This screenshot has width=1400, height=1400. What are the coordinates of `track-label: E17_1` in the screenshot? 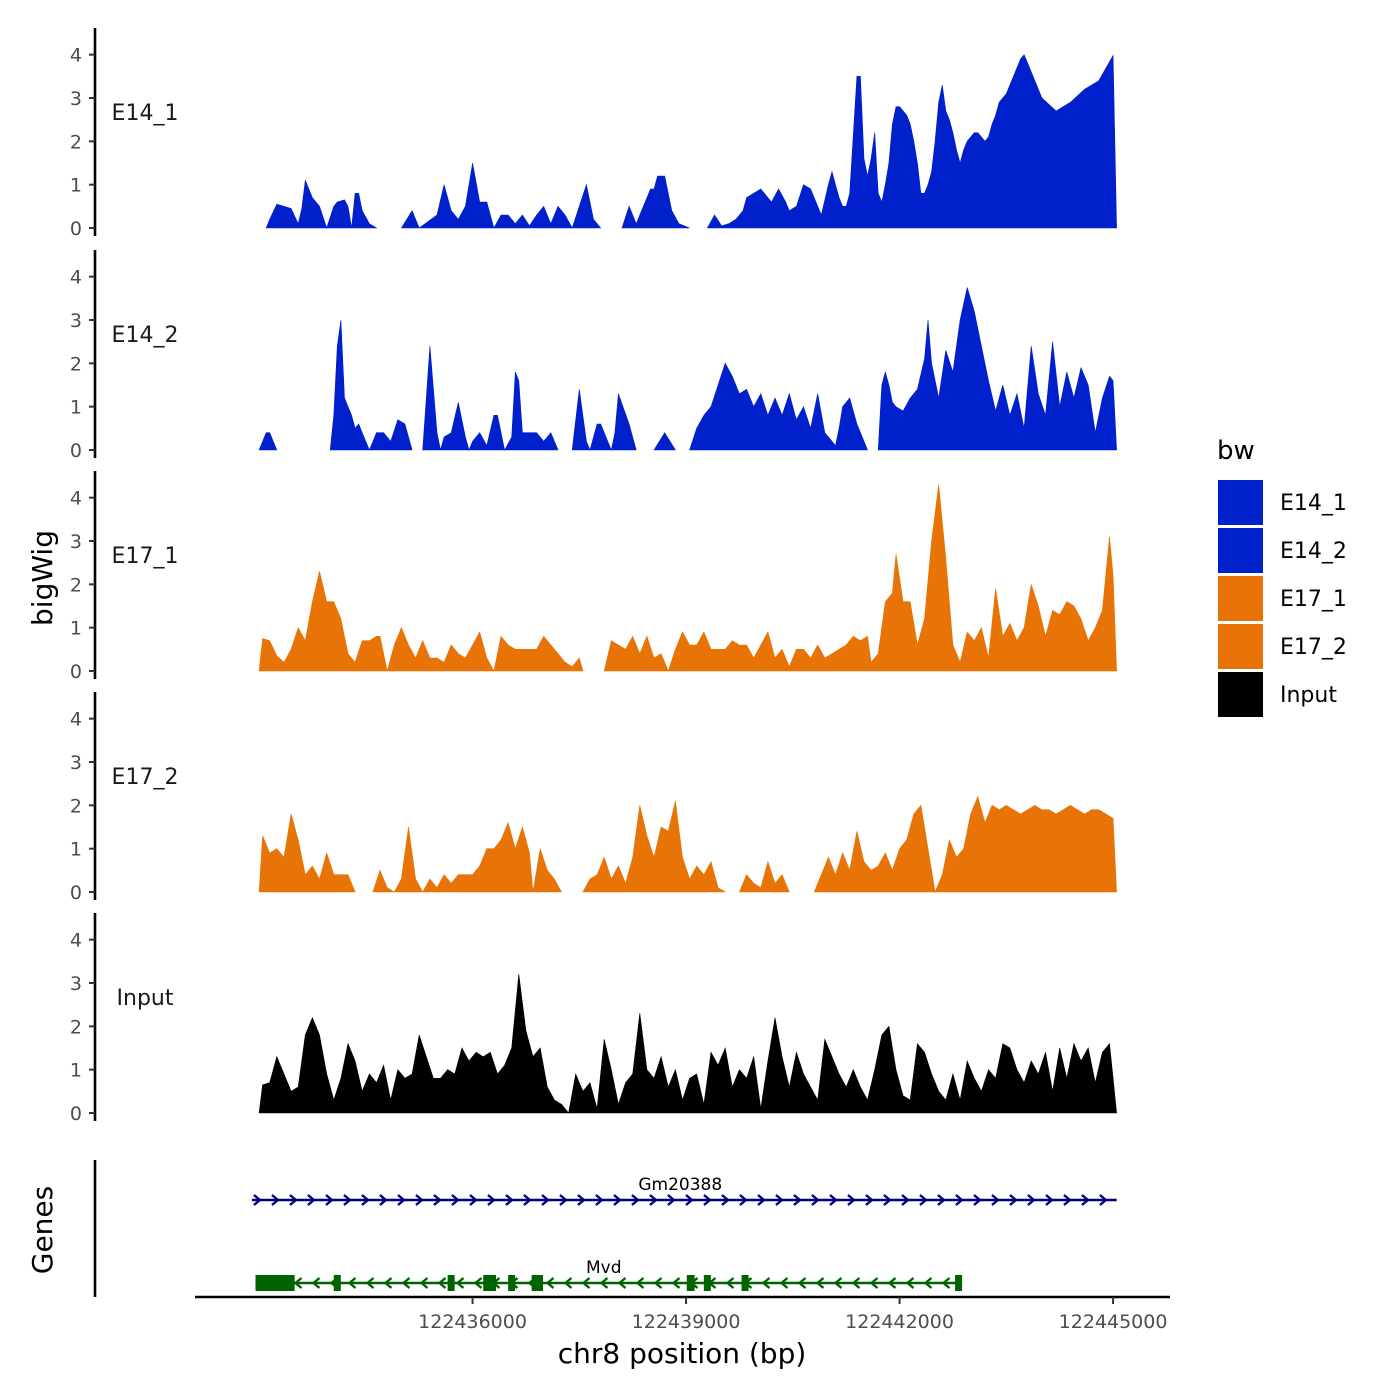 It's located at (145, 556).